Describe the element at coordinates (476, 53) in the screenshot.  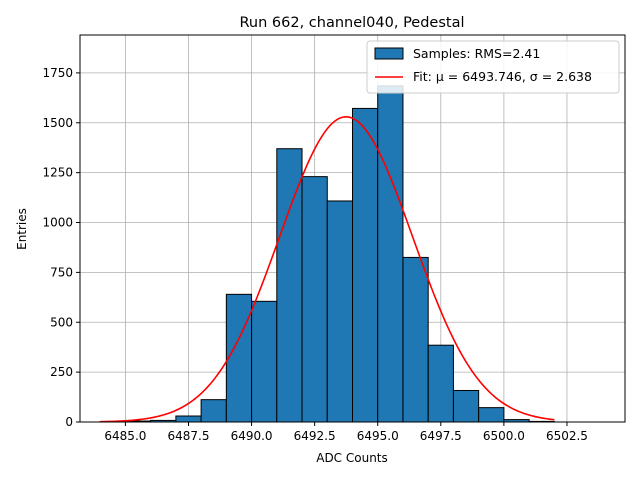
I see `legend-histogram-label: Samples: RMS=2.41` at that location.